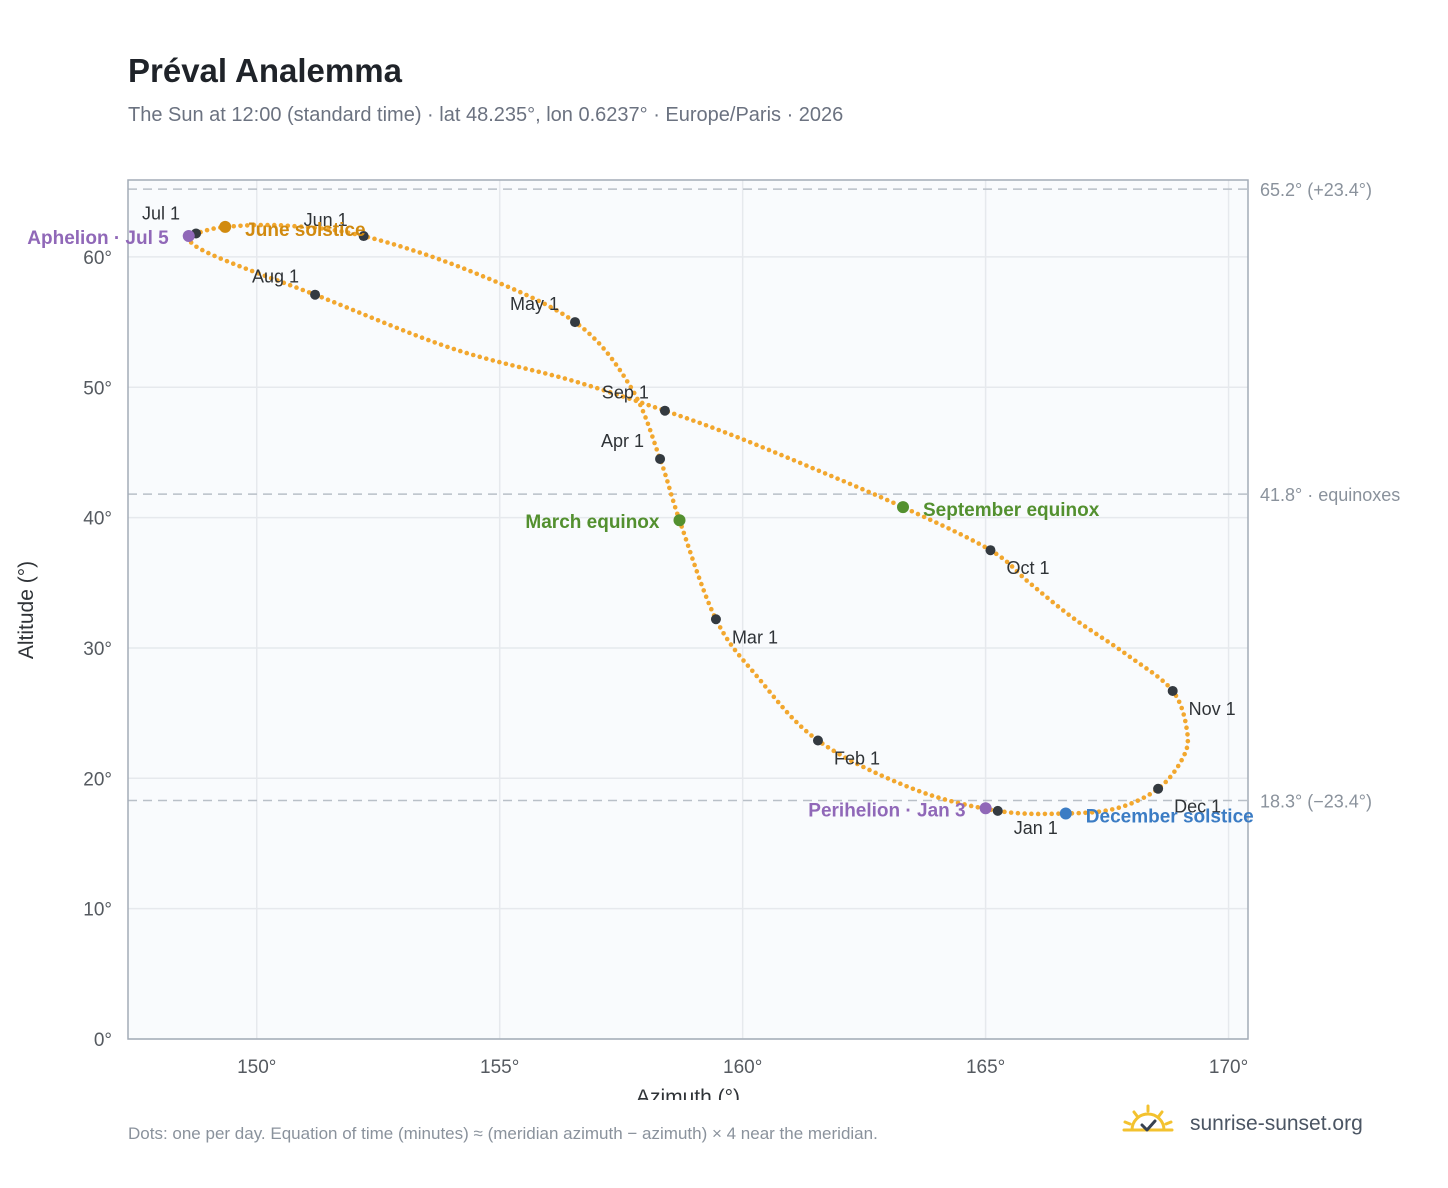  I want to click on y-tick-label: 40°, so click(97, 519).